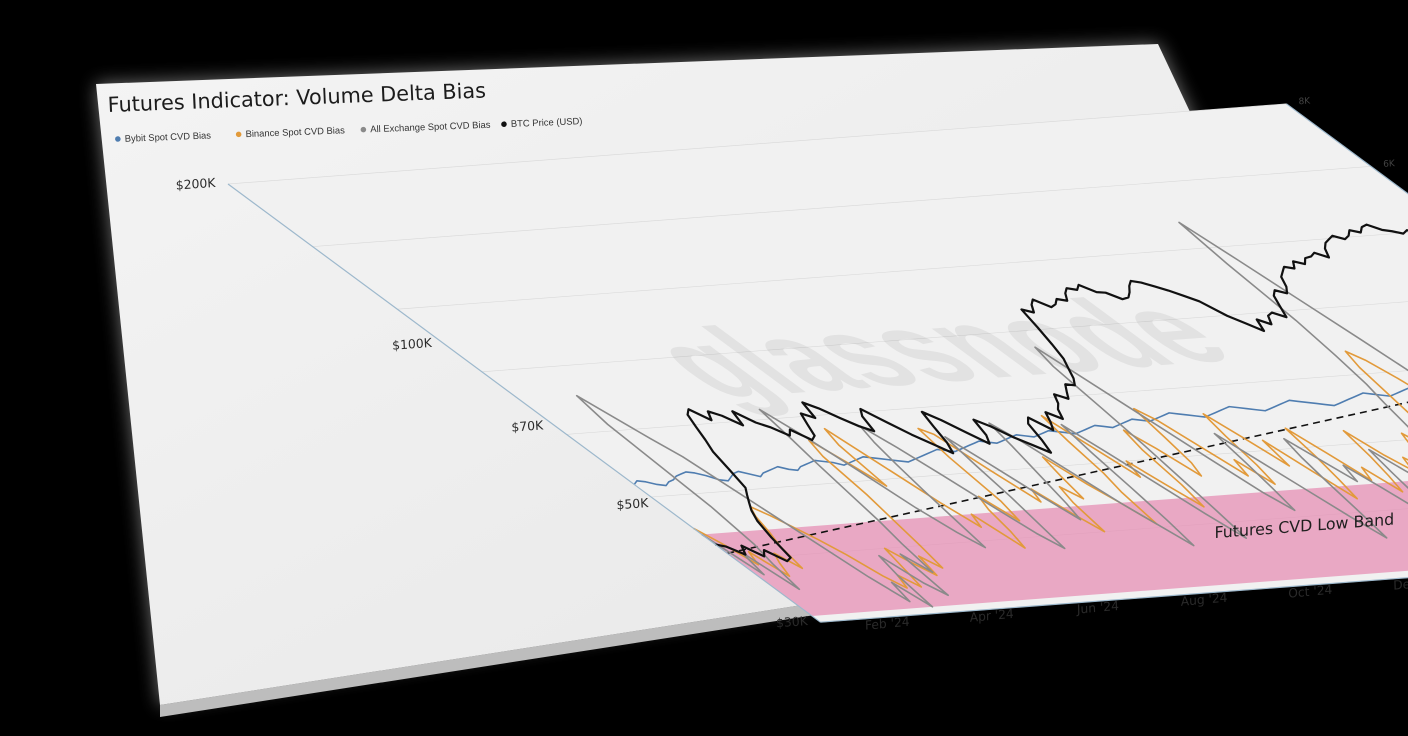 The width and height of the screenshot is (1408, 736). I want to click on x-tick-label: Oct '24, so click(1310, 591).